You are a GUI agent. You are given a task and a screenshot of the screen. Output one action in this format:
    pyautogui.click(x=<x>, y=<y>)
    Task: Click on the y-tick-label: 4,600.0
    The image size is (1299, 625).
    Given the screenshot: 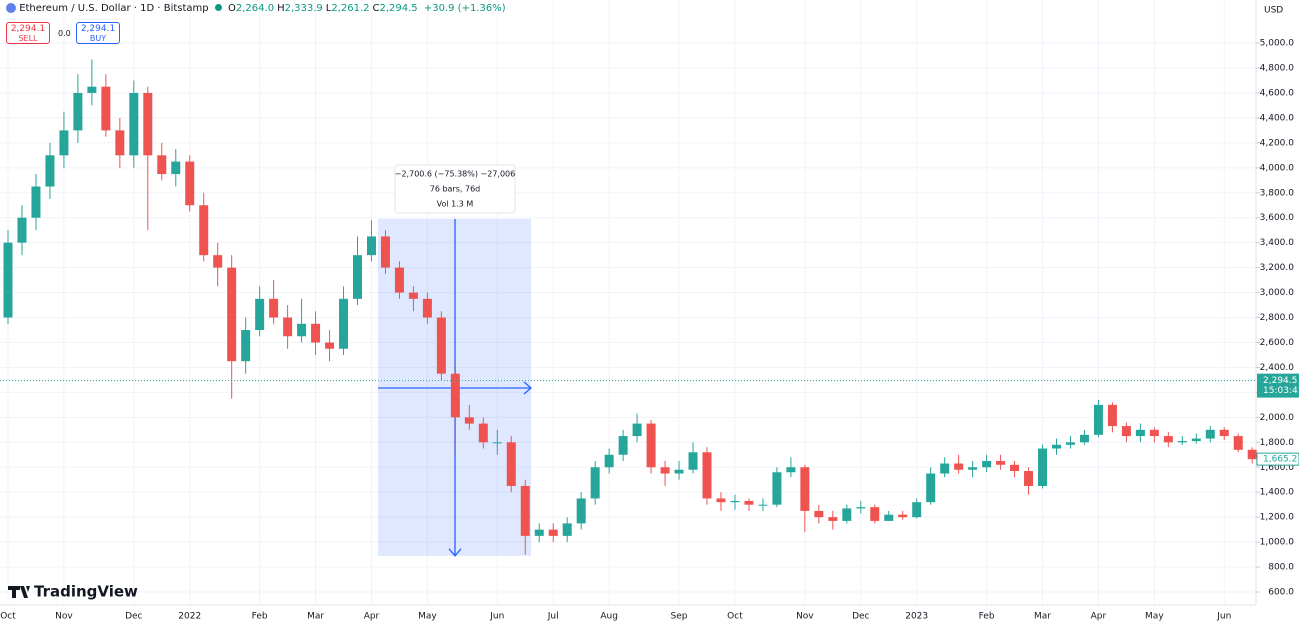 What is the action you would take?
    pyautogui.click(x=1277, y=93)
    